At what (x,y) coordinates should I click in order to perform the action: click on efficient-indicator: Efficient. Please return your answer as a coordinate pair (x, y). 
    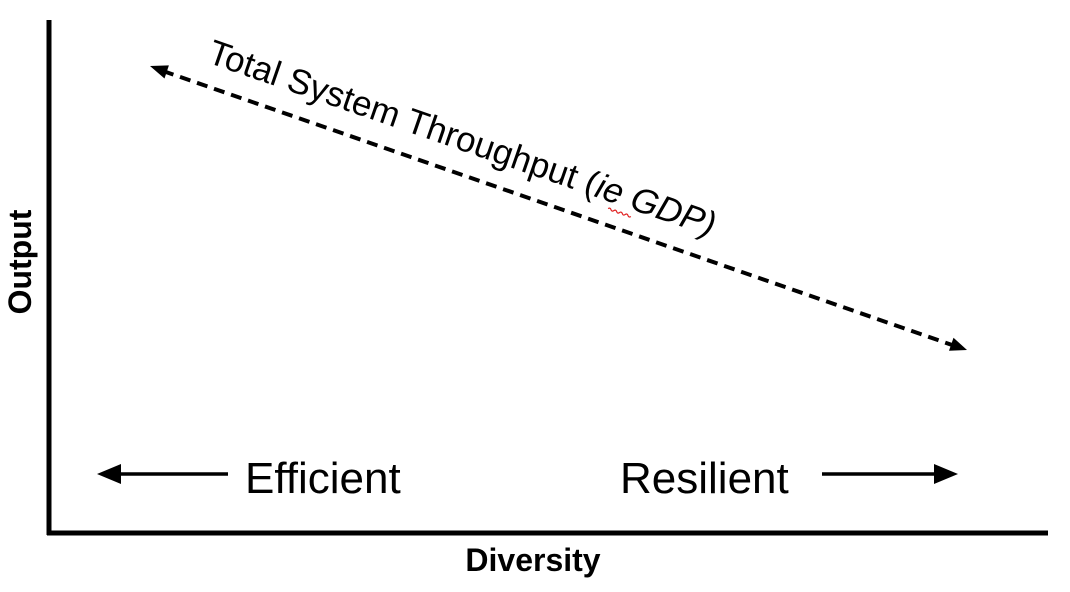
    Looking at the image, I should click on (249, 478).